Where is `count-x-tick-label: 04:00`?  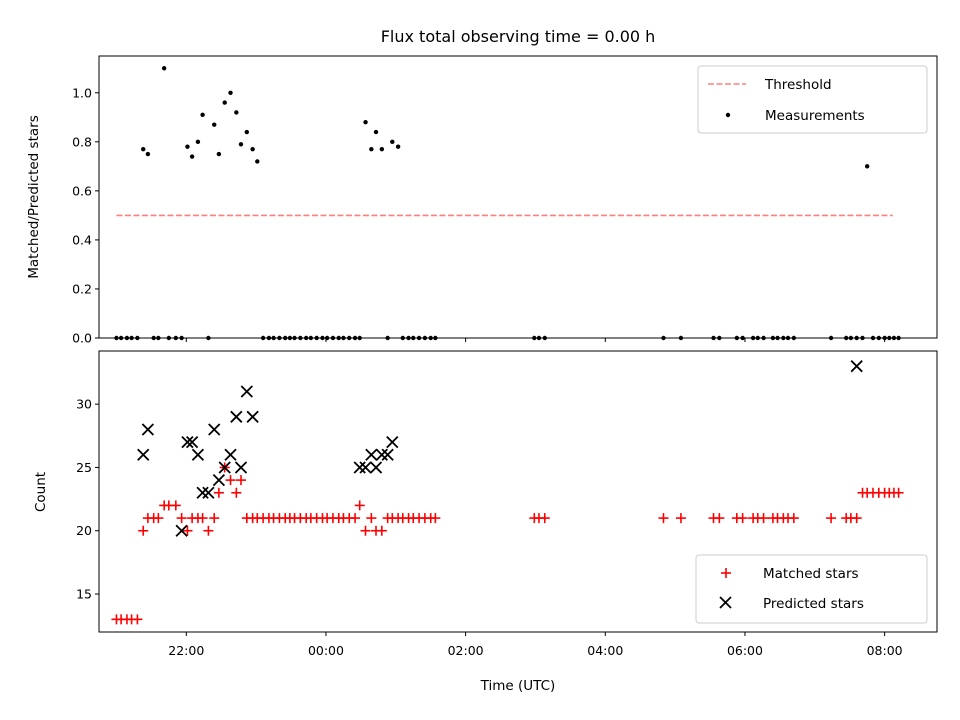 count-x-tick-label: 04:00 is located at coordinates (605, 650).